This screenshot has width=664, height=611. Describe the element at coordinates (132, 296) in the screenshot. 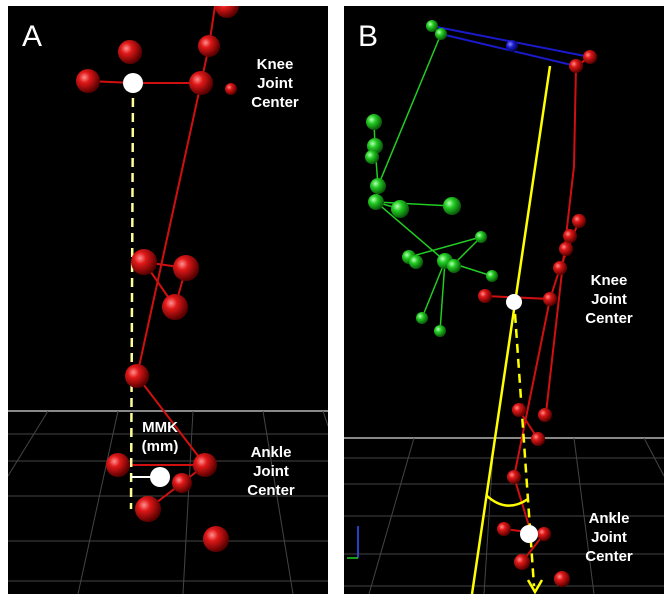

I see `mmk-dashed-line` at that location.